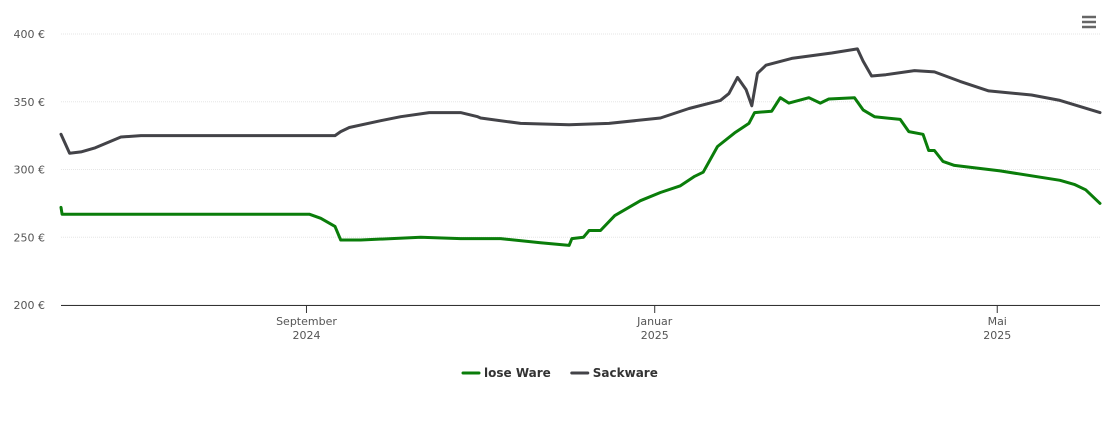 The image size is (1110, 427). Describe the element at coordinates (30, 237) in the screenshot. I see `y-tick-label: 250 €` at that location.